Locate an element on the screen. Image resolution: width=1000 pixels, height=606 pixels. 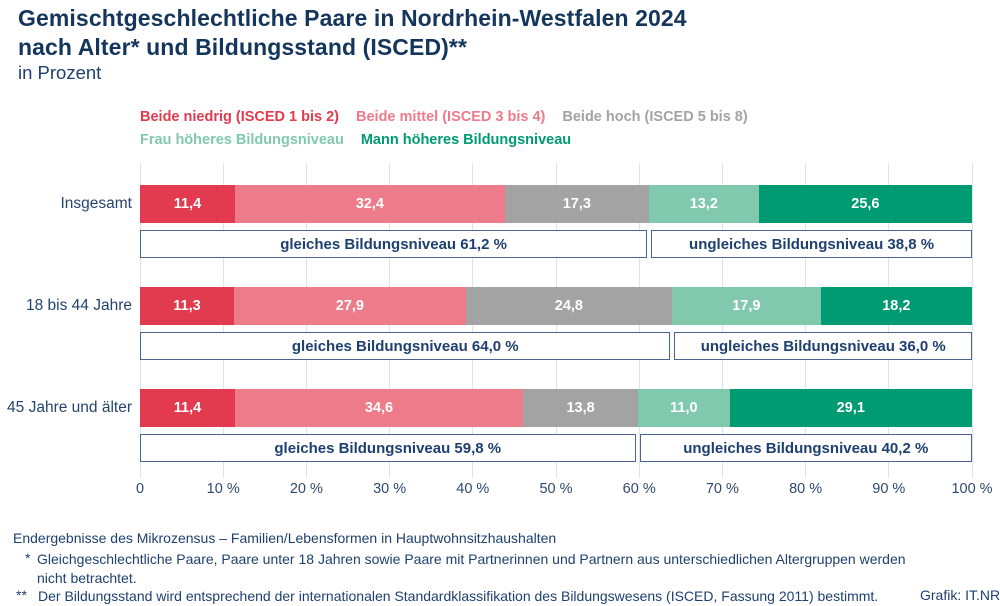
equal-education-box: gleiches Bildungsniveau 64,0 % is located at coordinates (405, 346).